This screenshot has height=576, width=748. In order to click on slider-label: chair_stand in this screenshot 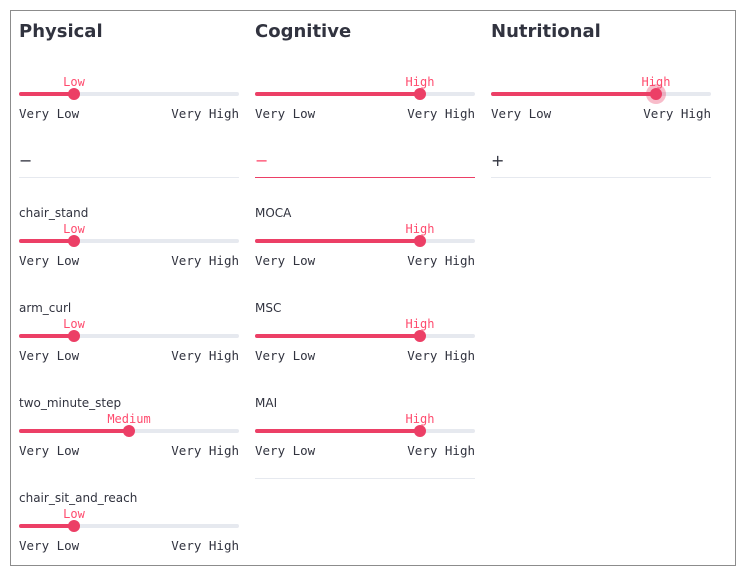, I will do `click(54, 213)`.